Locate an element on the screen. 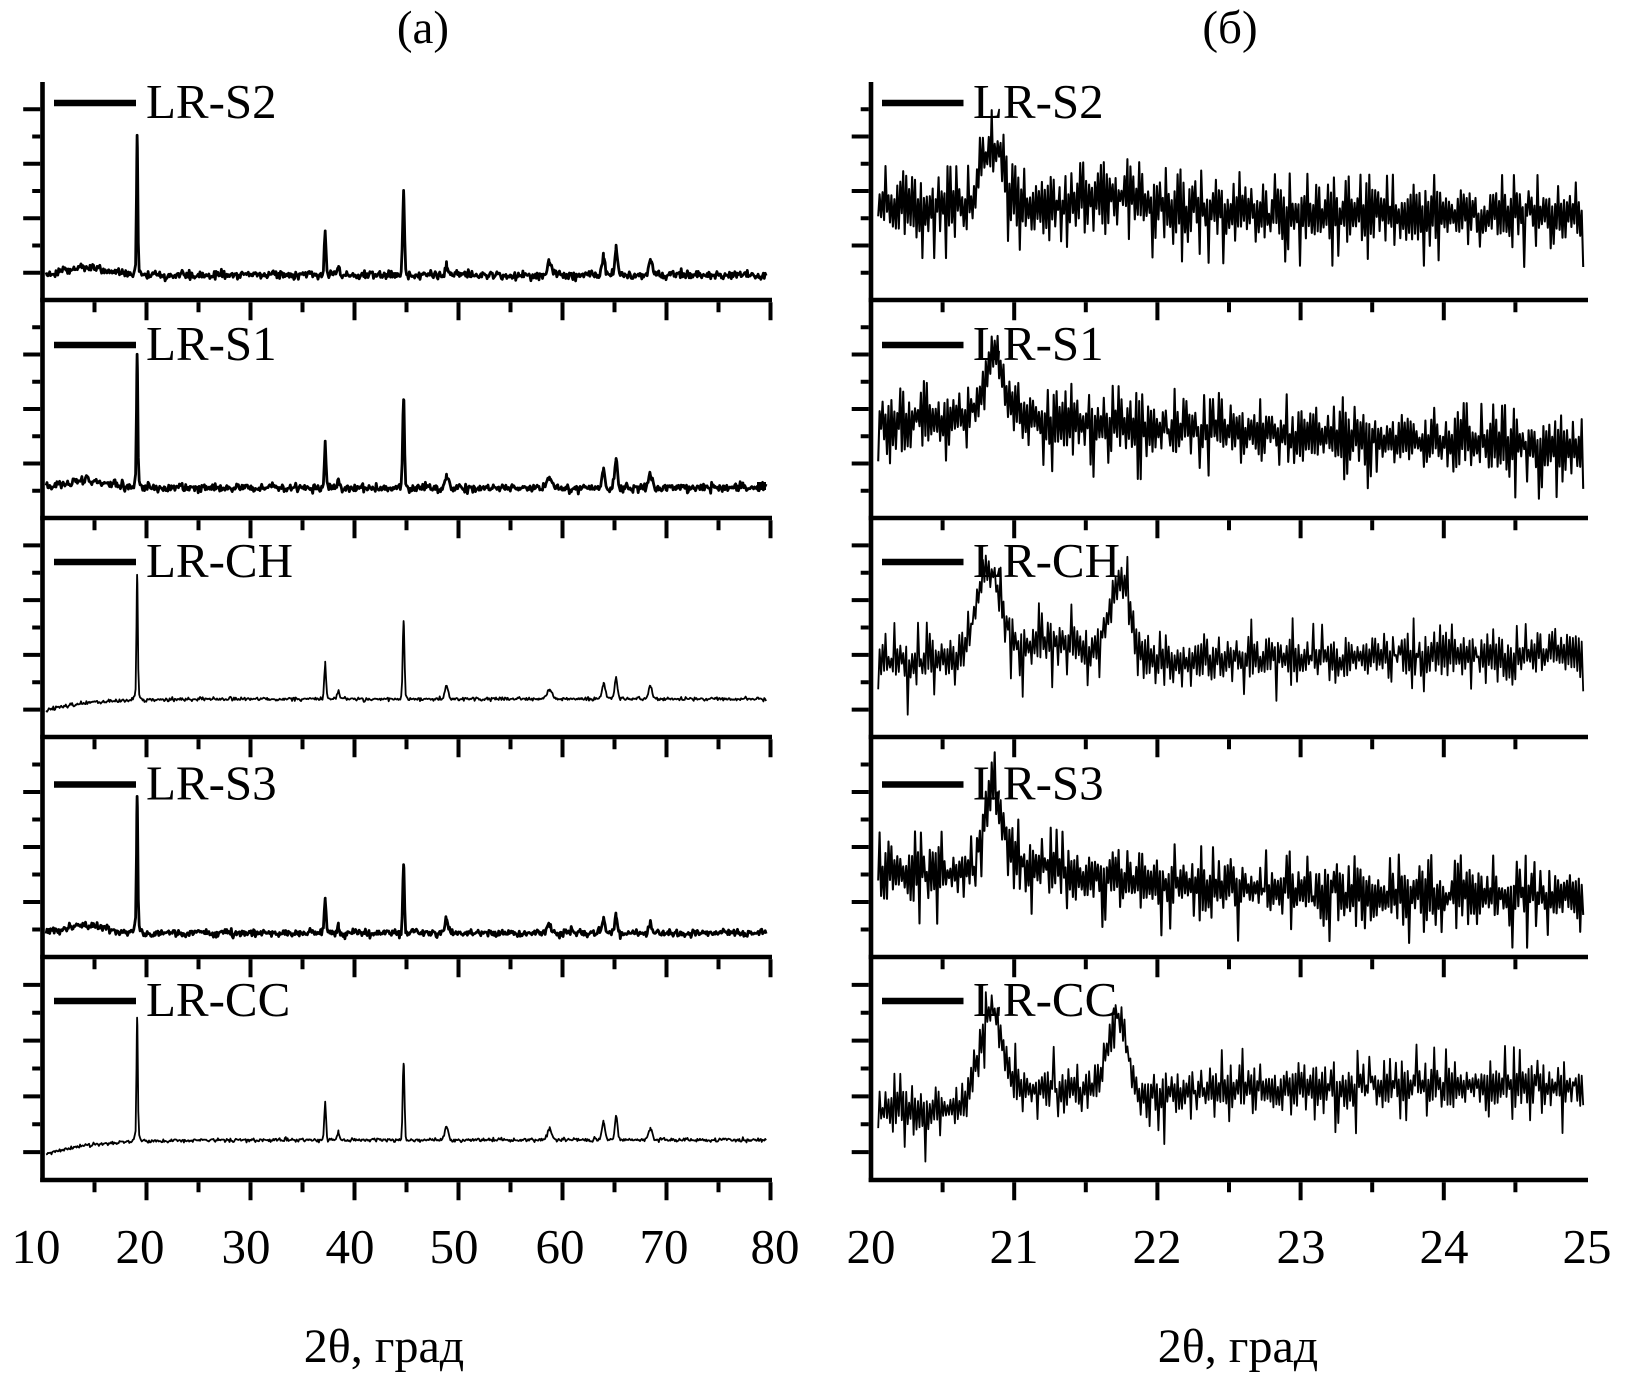  svg-text: (б) is located at coordinates (1229, 28).